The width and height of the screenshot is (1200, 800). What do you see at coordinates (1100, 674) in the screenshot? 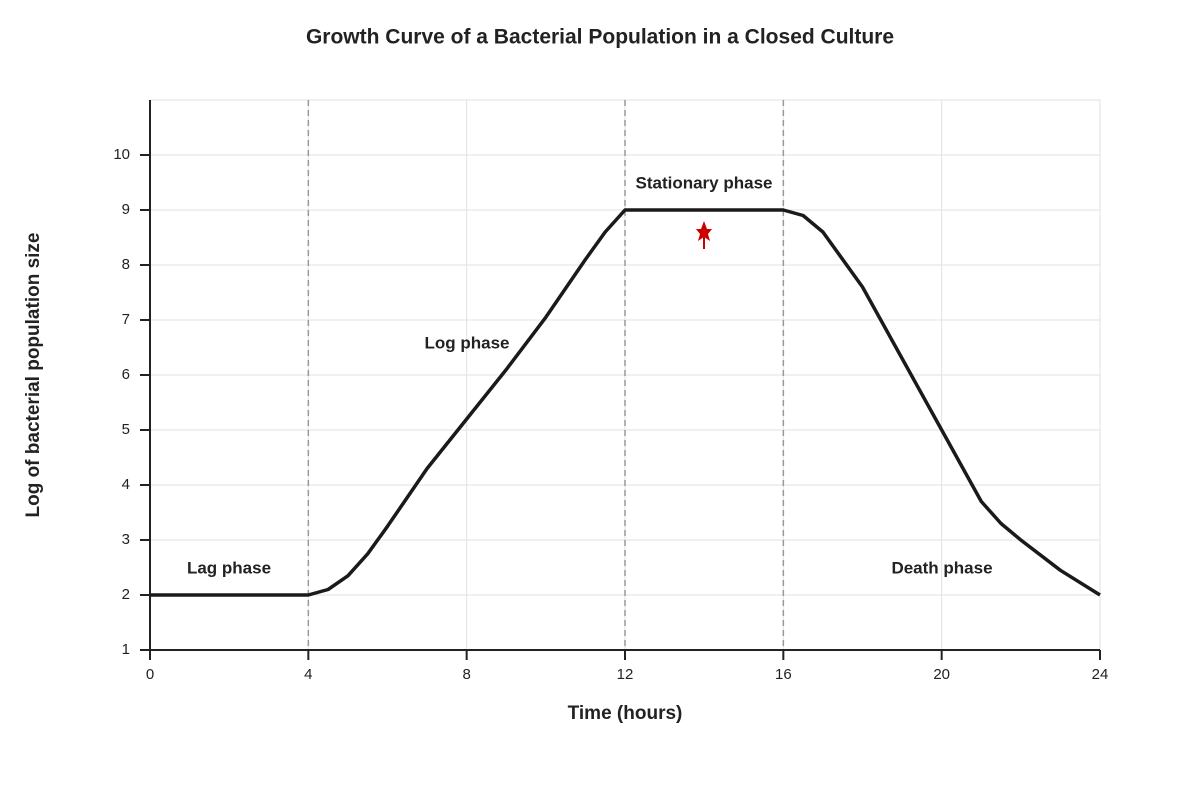
I see `x-tick-label: 24` at bounding box center [1100, 674].